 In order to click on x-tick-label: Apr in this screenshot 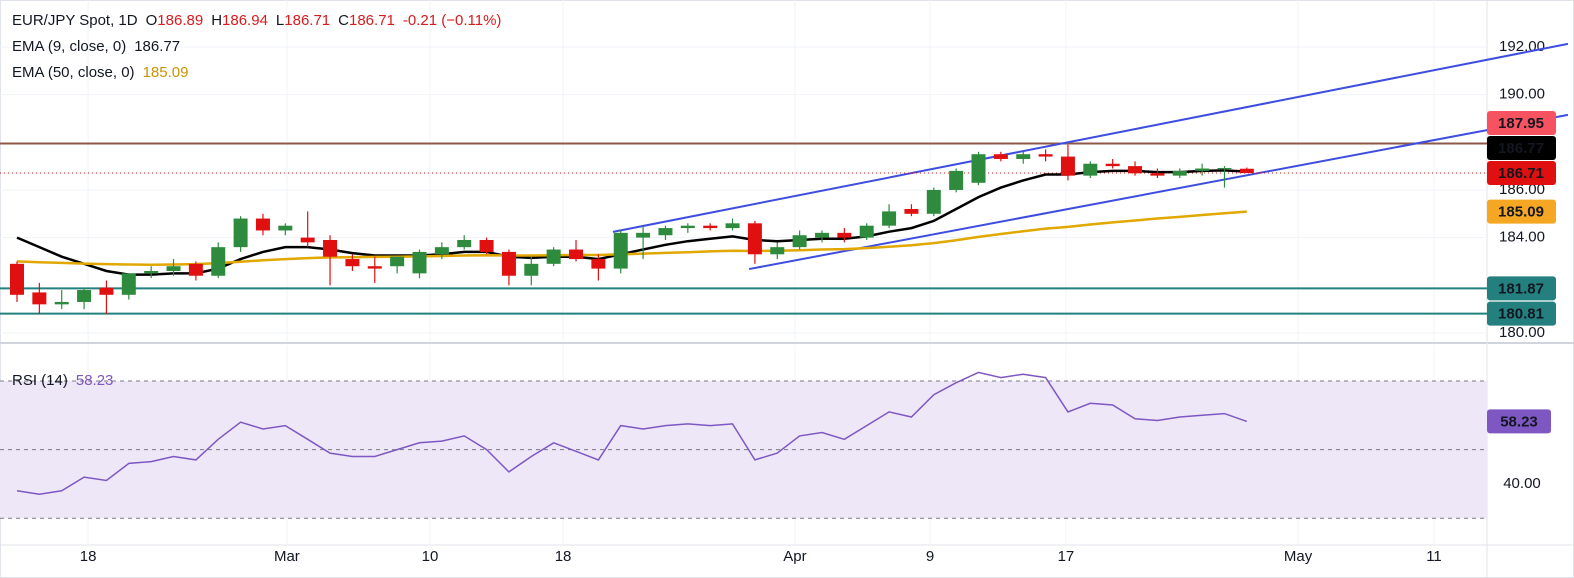, I will do `click(794, 556)`.